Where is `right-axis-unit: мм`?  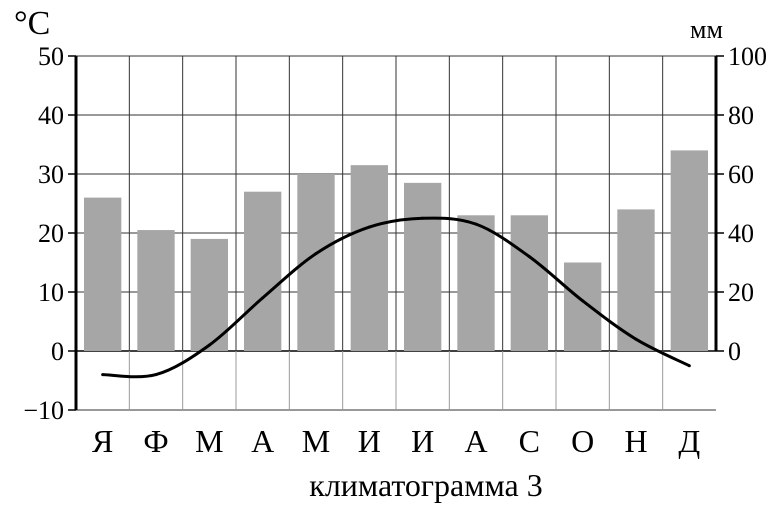
right-axis-unit: мм is located at coordinates (706, 29).